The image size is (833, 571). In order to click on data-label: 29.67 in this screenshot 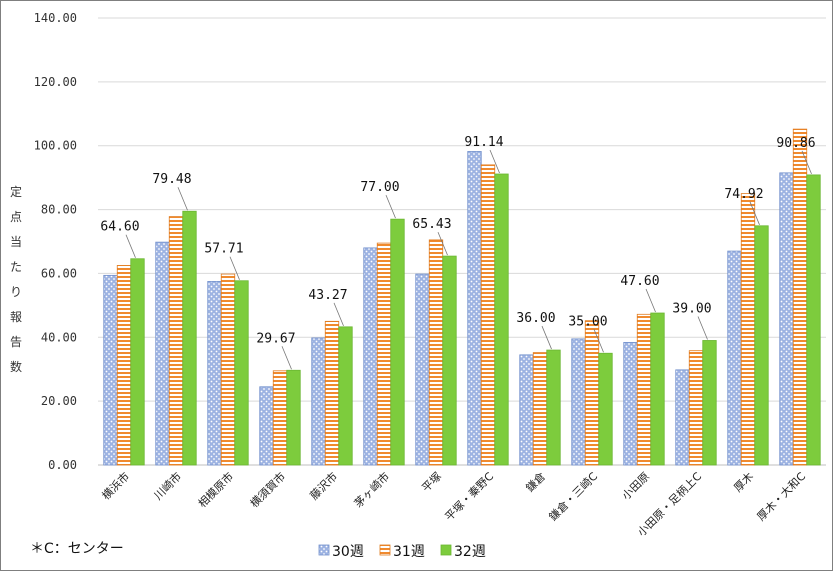, I will do `click(275, 338)`.